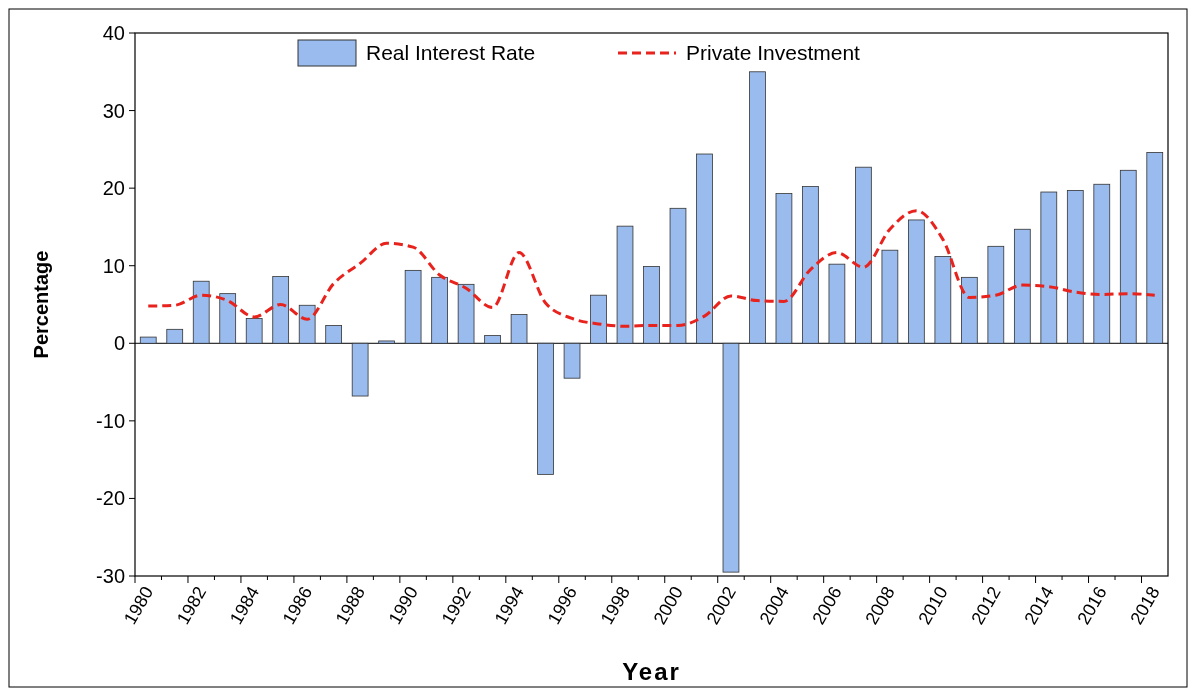 Image resolution: width=1198 pixels, height=695 pixels. What do you see at coordinates (113, 188) in the screenshot?
I see `y-tick-label: 20` at bounding box center [113, 188].